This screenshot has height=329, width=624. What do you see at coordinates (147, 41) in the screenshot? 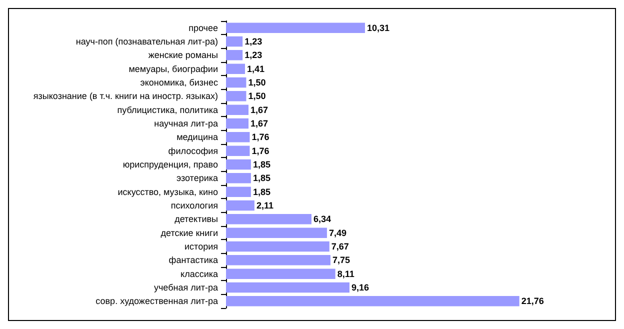
I see `y-tick-label: науч-поп (познавательная лит-ра)` at bounding box center [147, 41].